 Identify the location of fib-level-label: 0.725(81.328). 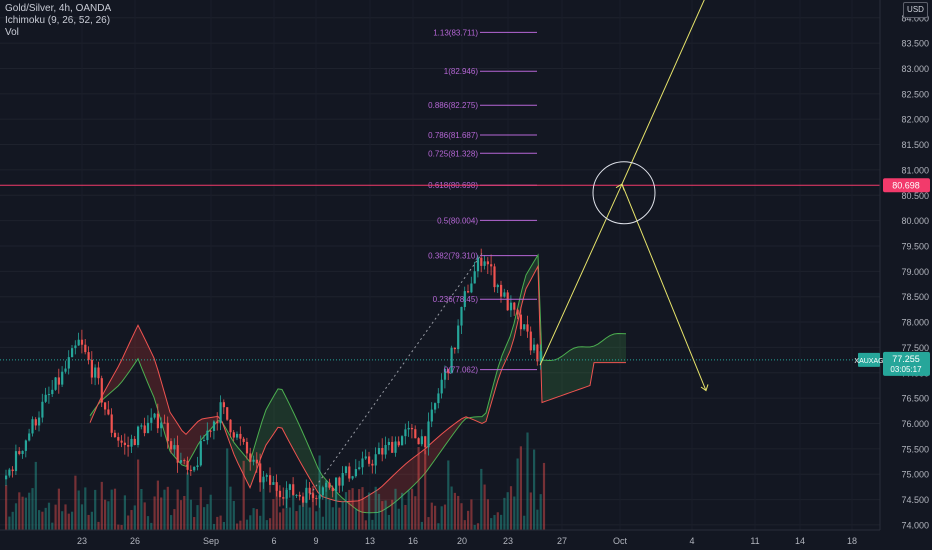
(453, 153).